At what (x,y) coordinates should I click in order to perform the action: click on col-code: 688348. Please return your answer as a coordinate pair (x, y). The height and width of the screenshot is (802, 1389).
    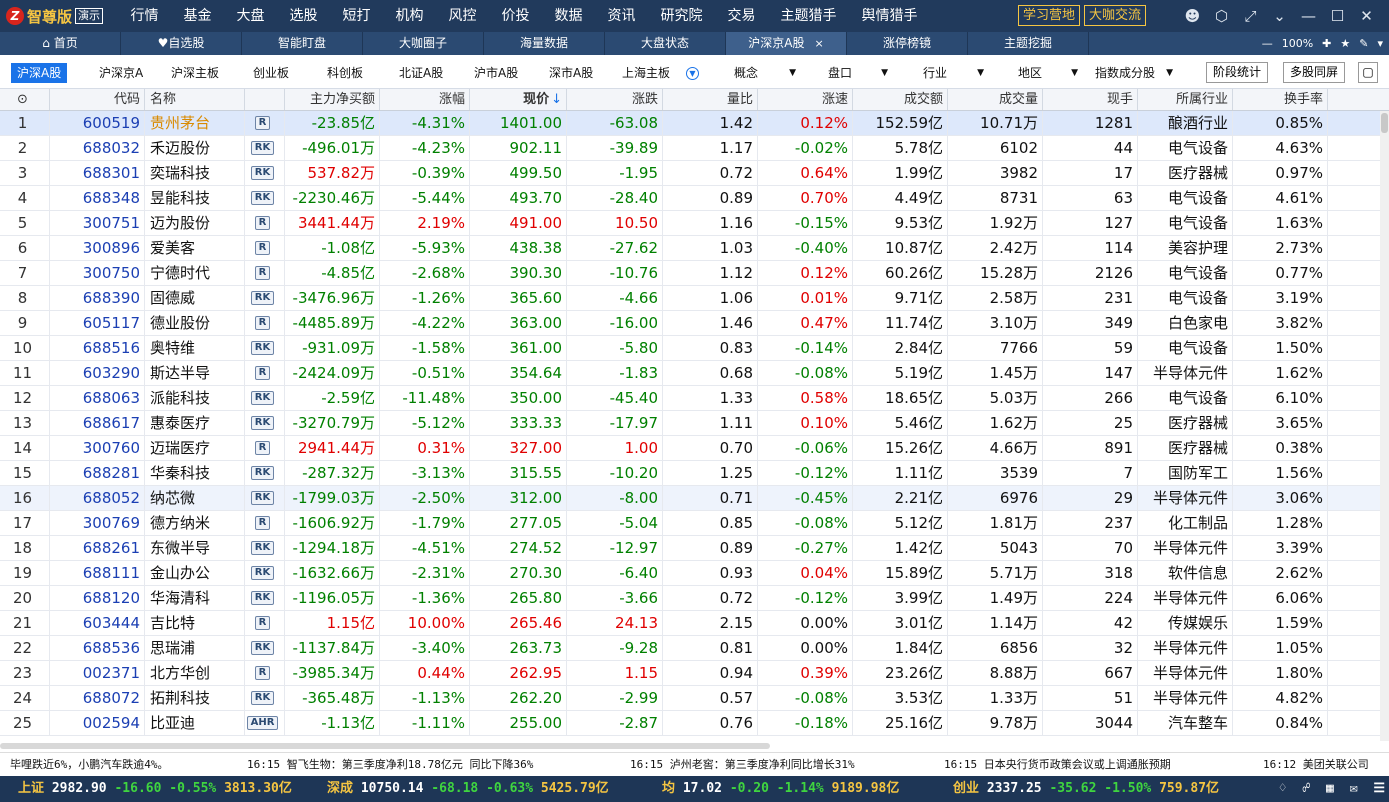
    Looking at the image, I should click on (97, 198).